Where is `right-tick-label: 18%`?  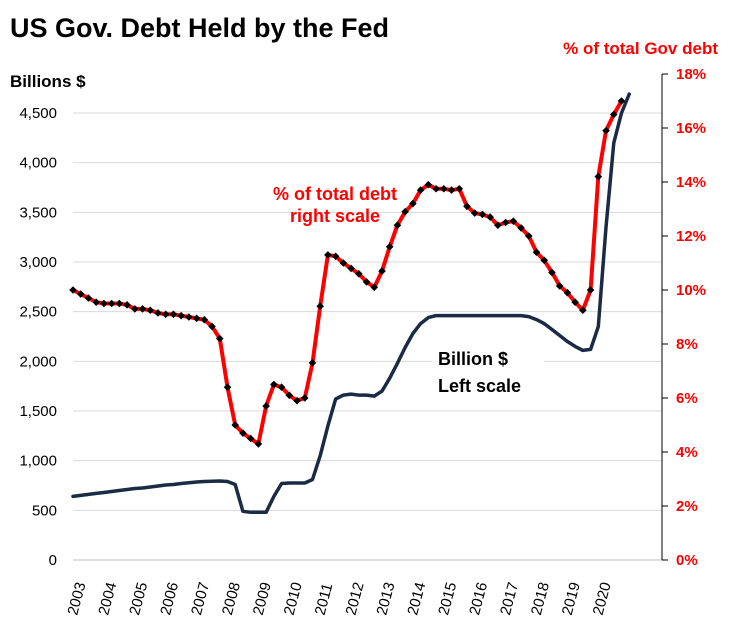
right-tick-label: 18% is located at coordinates (691, 74).